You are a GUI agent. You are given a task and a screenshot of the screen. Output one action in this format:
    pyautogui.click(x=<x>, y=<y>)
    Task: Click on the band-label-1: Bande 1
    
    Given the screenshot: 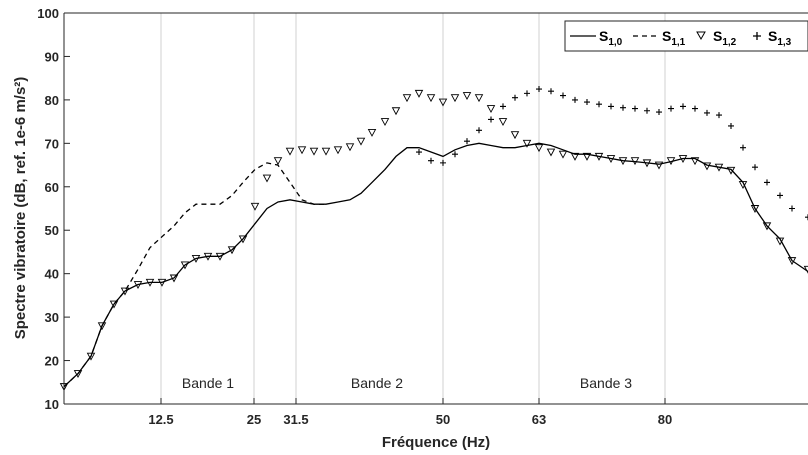 What is the action you would take?
    pyautogui.click(x=208, y=383)
    